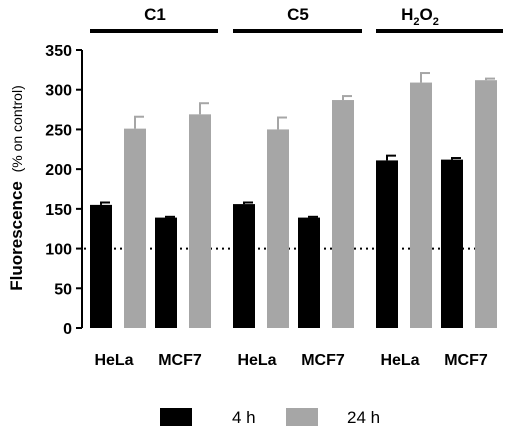 The height and width of the screenshot is (433, 505). Describe the element at coordinates (416, 22) in the screenshot. I see `h2o2-sub1: 2` at that location.